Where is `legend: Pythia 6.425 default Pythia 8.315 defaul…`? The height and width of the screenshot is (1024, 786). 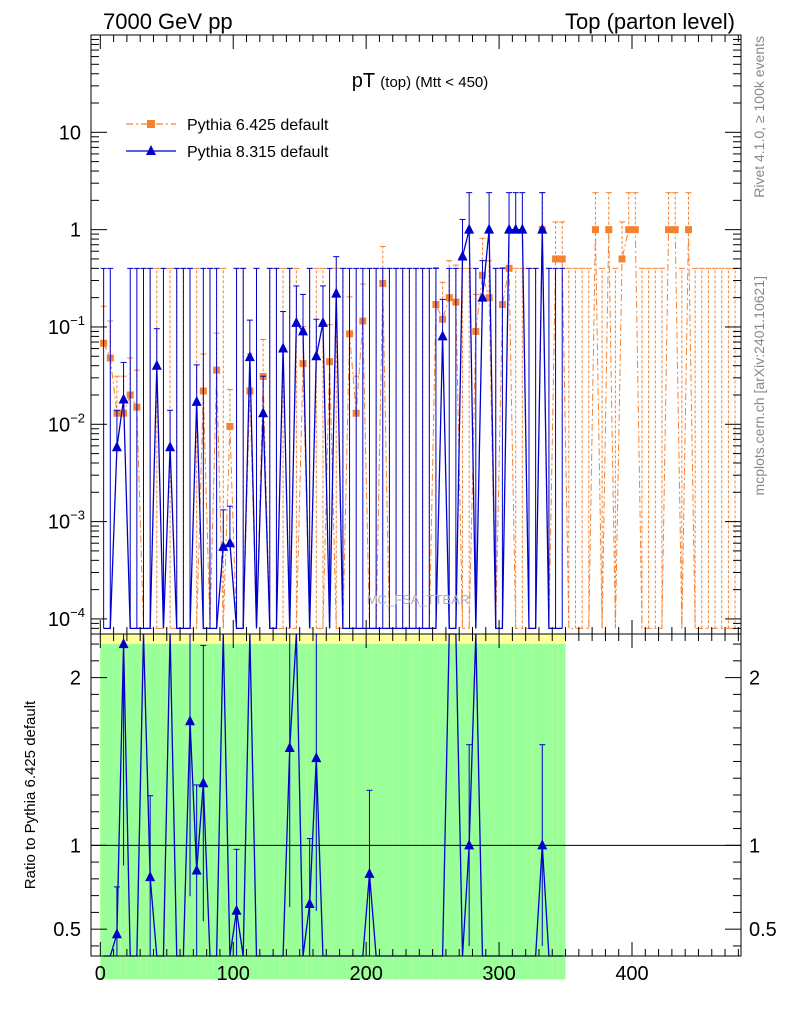 legend: Pythia 6.425 default Pythia 8.315 defaul… is located at coordinates (227, 139).